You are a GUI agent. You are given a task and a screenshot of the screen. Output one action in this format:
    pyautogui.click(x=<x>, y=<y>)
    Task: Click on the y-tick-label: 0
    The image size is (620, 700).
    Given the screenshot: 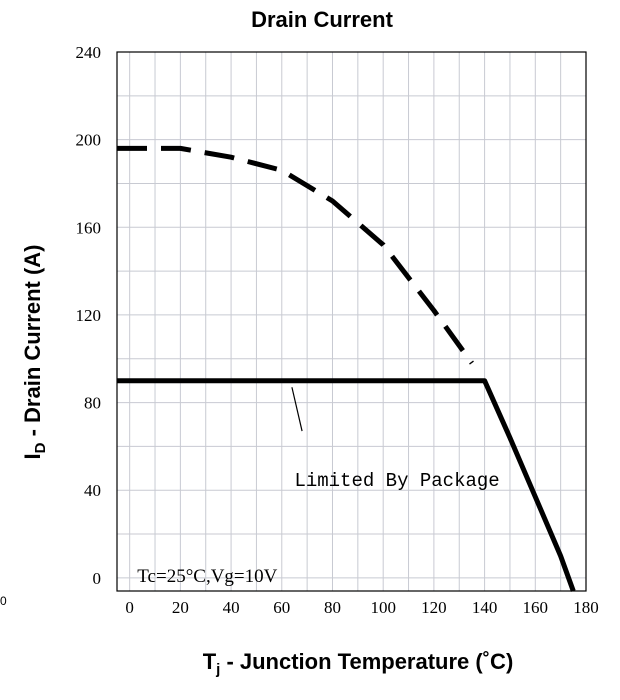 What is the action you would take?
    pyautogui.click(x=97, y=578)
    